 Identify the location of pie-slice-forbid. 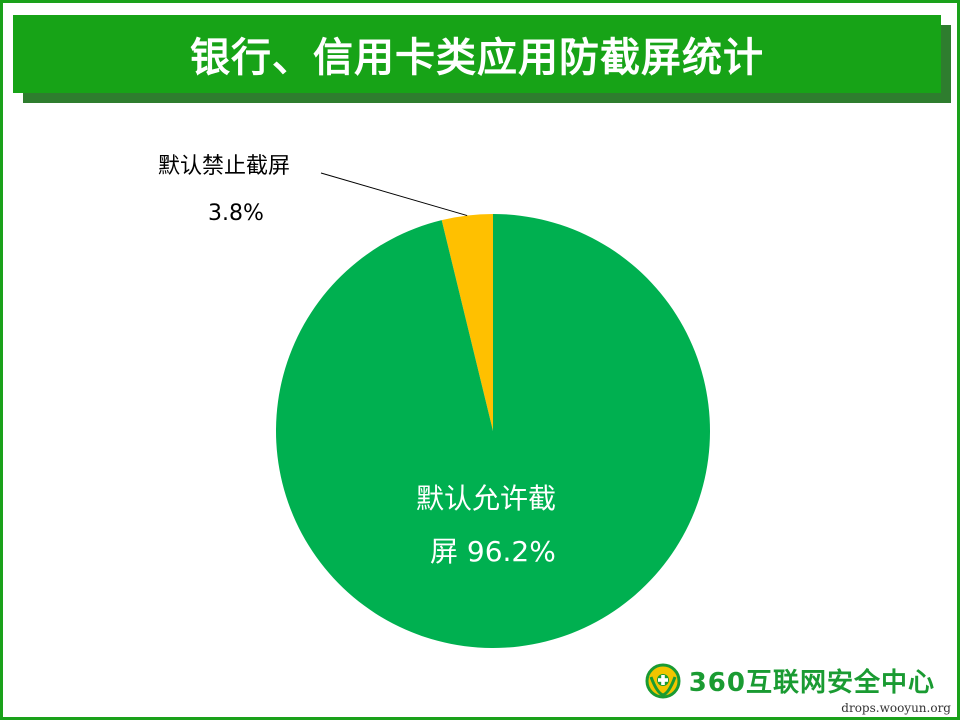
(467, 322).